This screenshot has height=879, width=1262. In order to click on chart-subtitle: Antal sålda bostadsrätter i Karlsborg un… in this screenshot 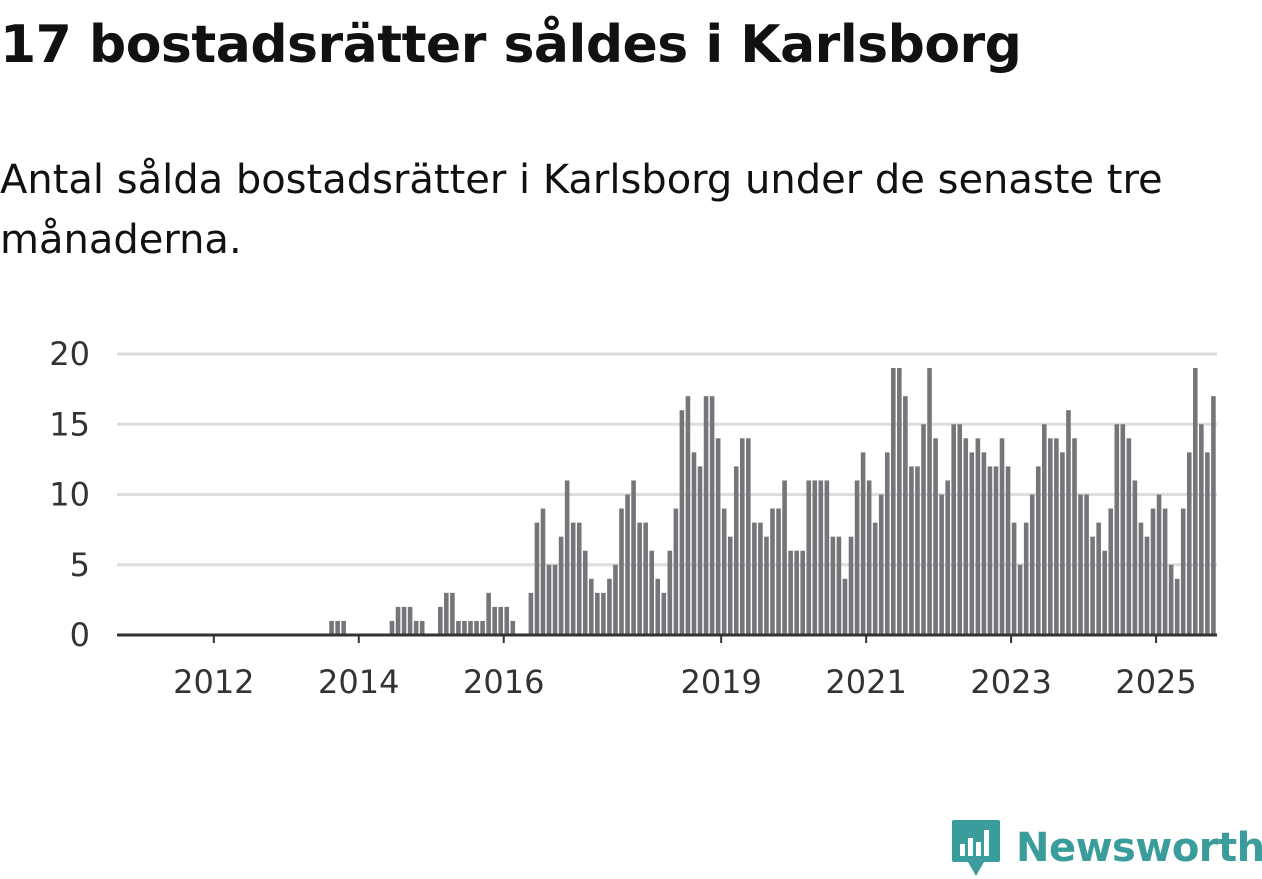, I will do `click(581, 210)`.